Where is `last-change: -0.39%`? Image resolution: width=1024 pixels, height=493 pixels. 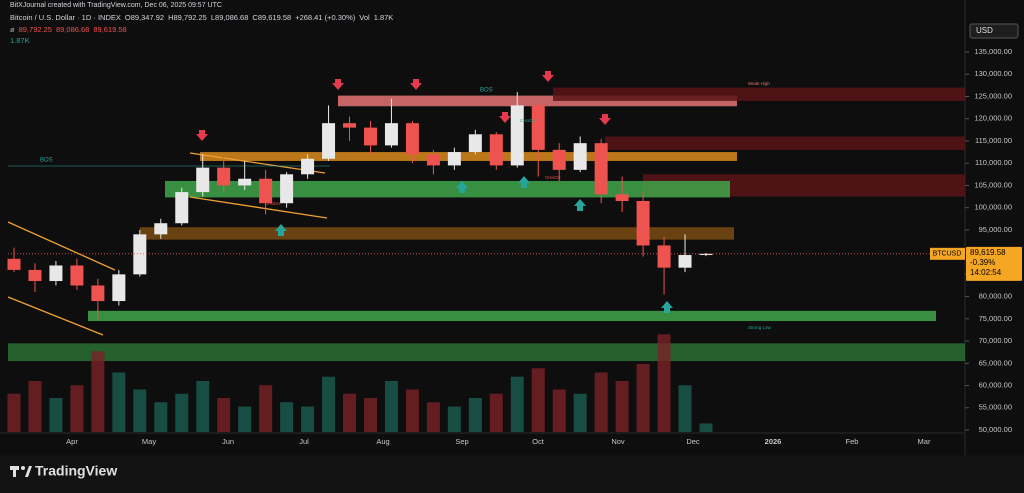 last-change: -0.39% is located at coordinates (982, 262).